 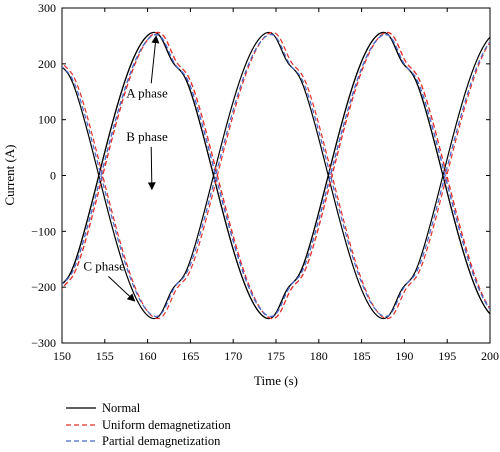 I want to click on x-tick-label: 170, so click(x=233, y=356).